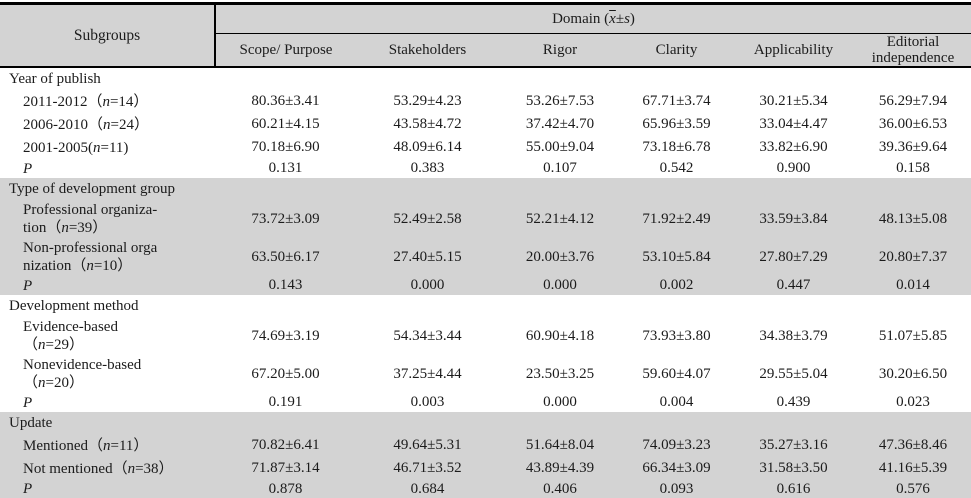 The width and height of the screenshot is (971, 498). Describe the element at coordinates (560, 219) in the screenshot. I see `value-cell: 52.21±4.12` at that location.